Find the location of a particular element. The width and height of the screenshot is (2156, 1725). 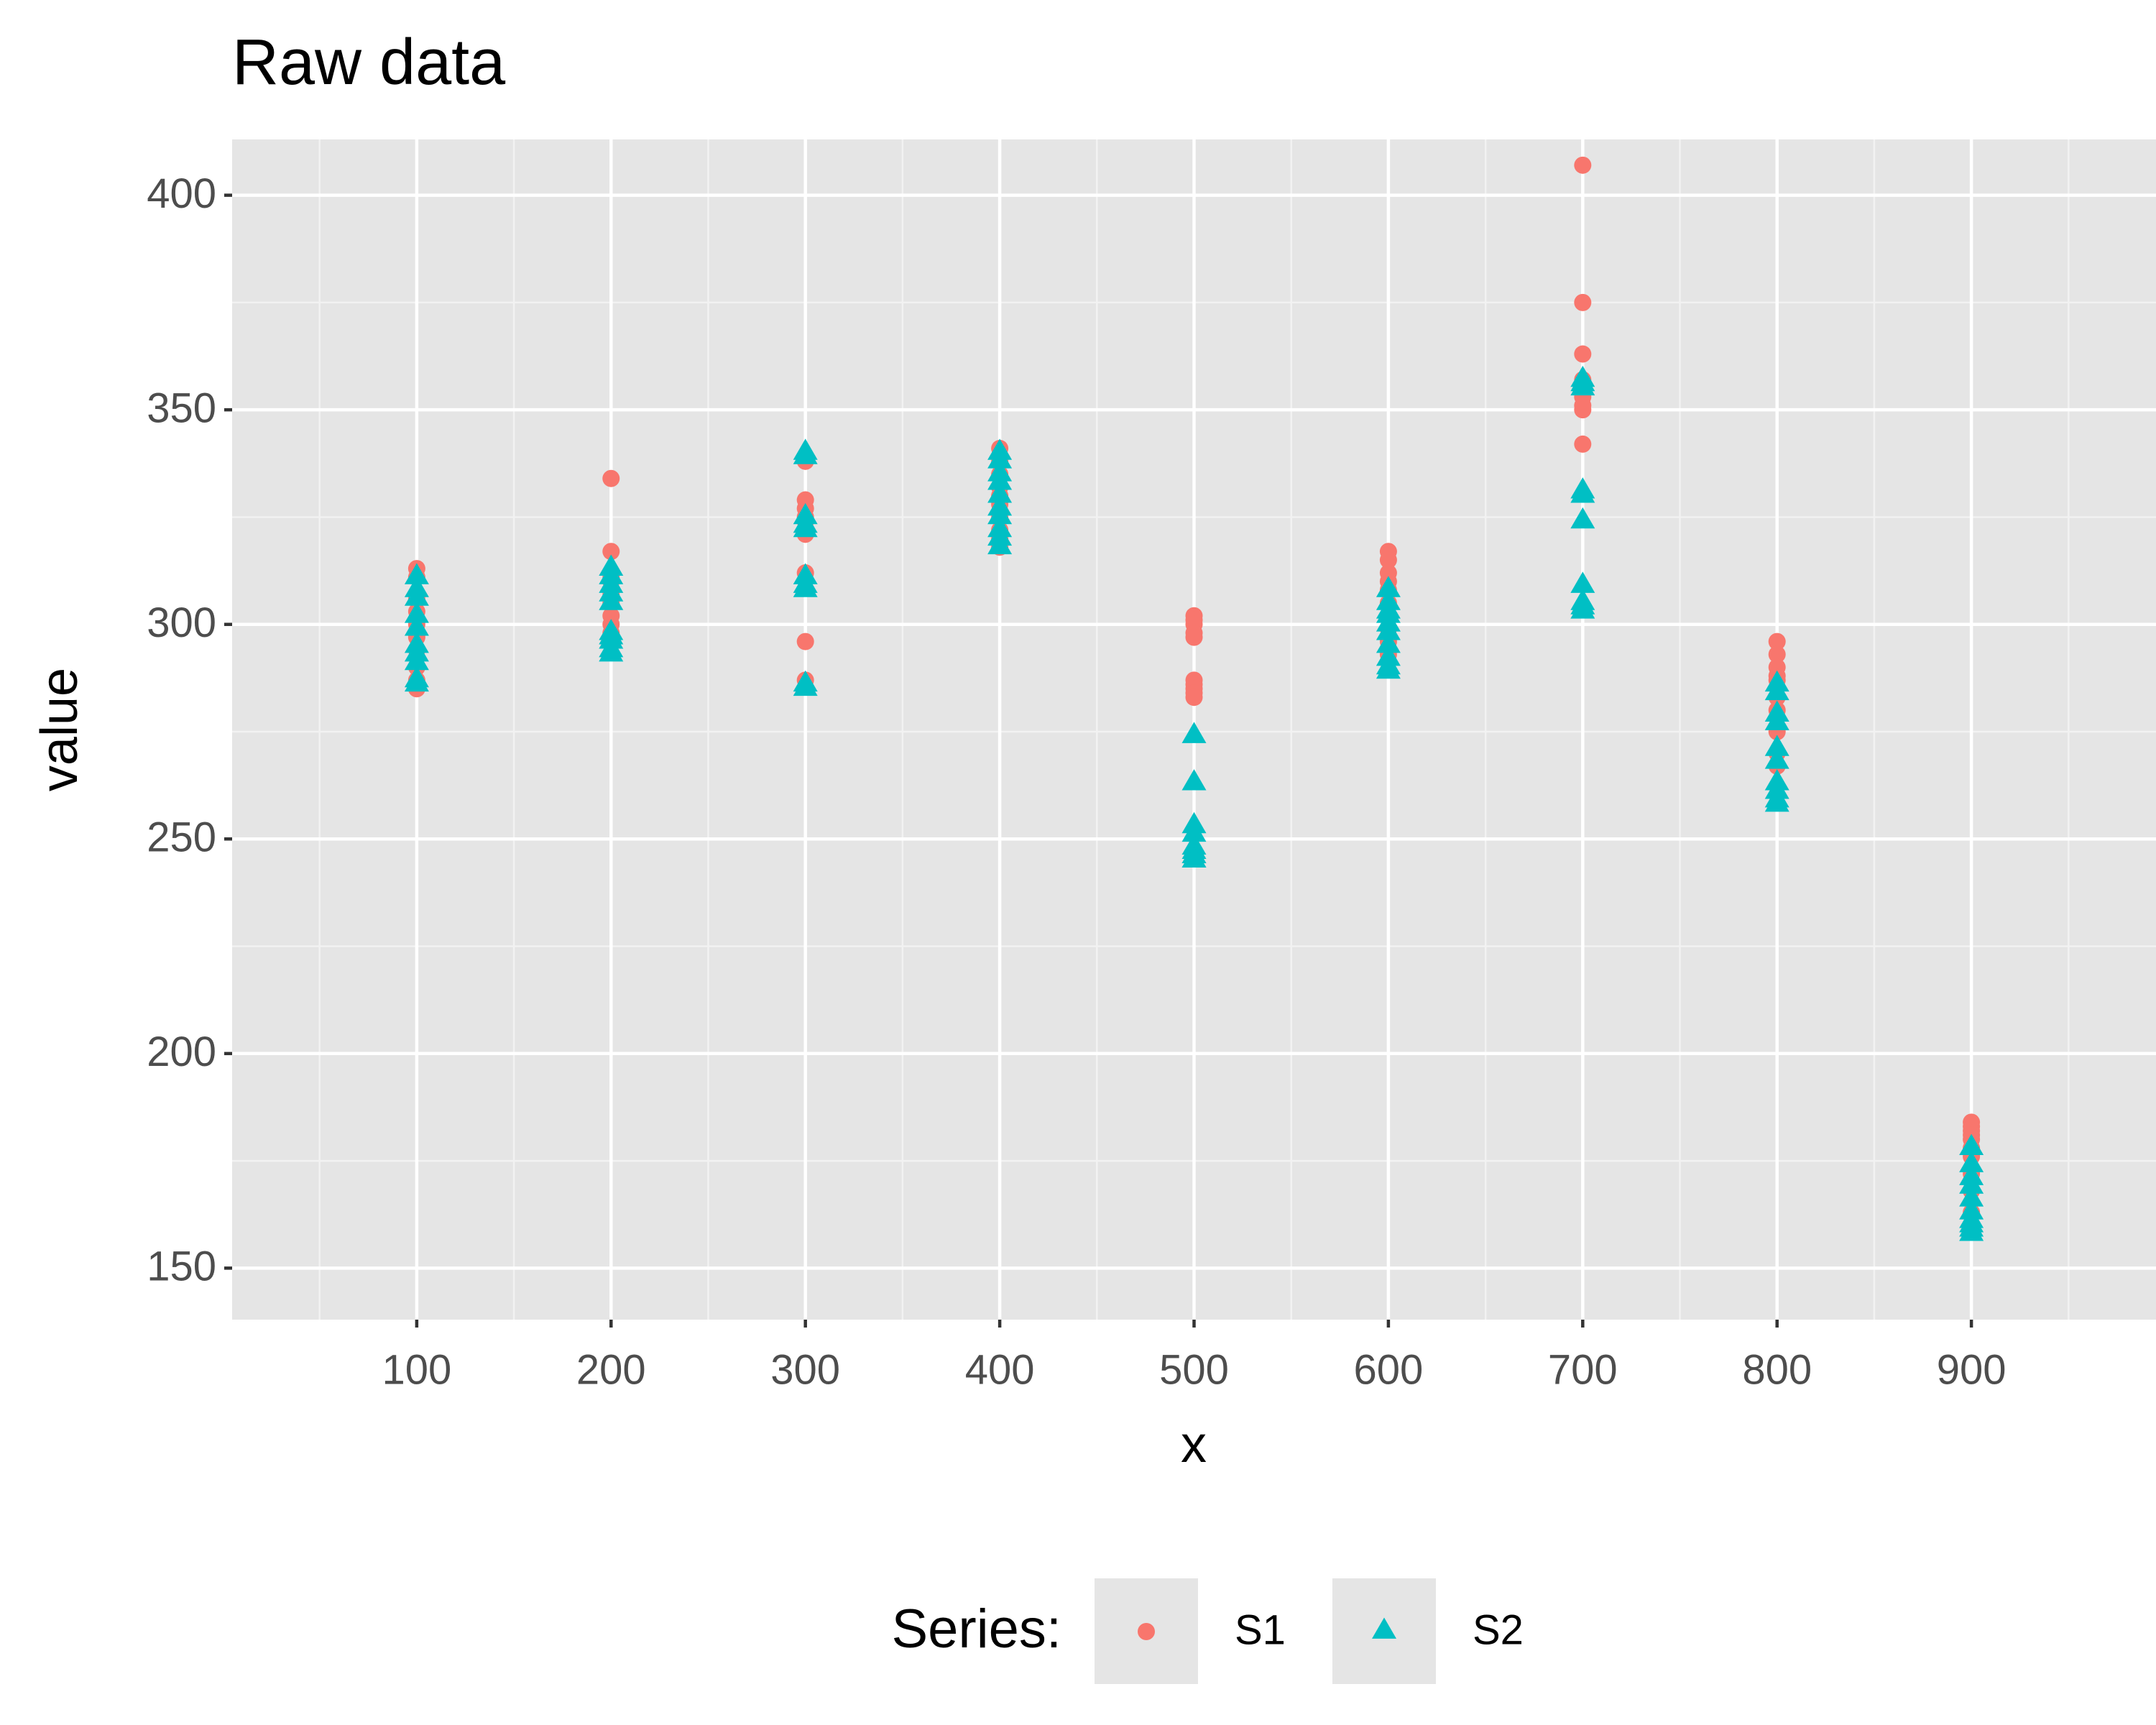

x-axis-title: x is located at coordinates (1194, 1444).